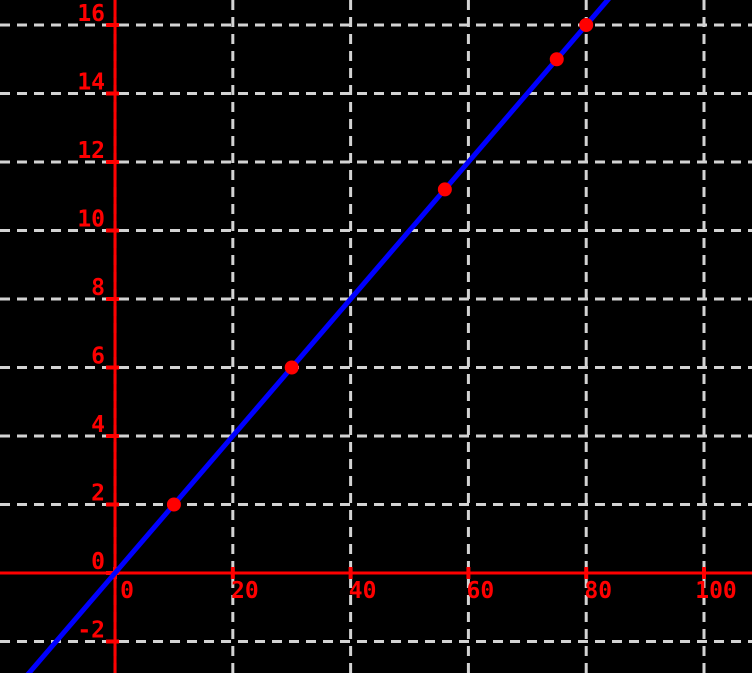 This screenshot has height=673, width=752. What do you see at coordinates (98, 425) in the screenshot?
I see `y-tick-label: 4` at bounding box center [98, 425].